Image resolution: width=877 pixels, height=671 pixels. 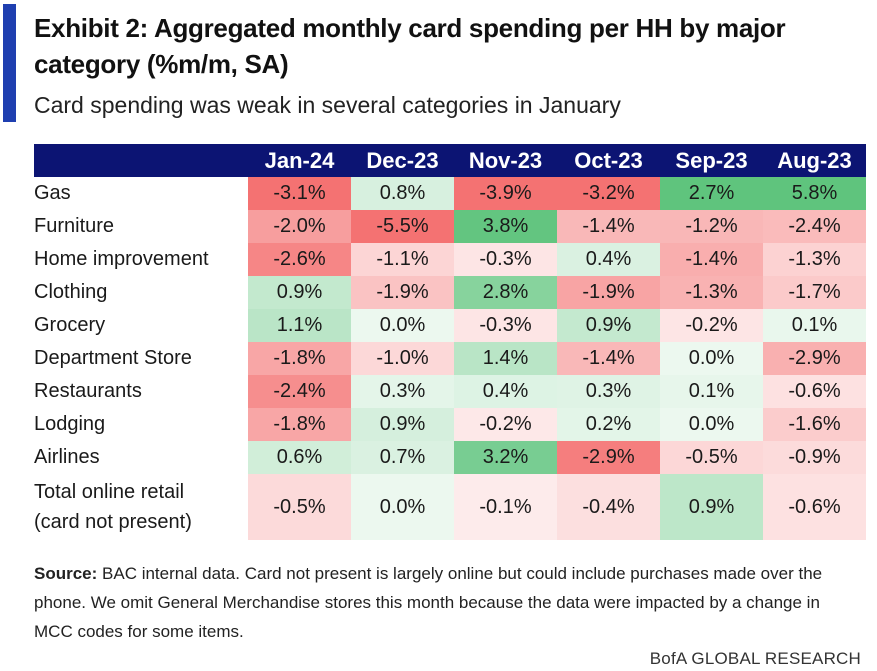 What do you see at coordinates (505, 193) in the screenshot?
I see `heatmap-cell: -3.9%` at bounding box center [505, 193].